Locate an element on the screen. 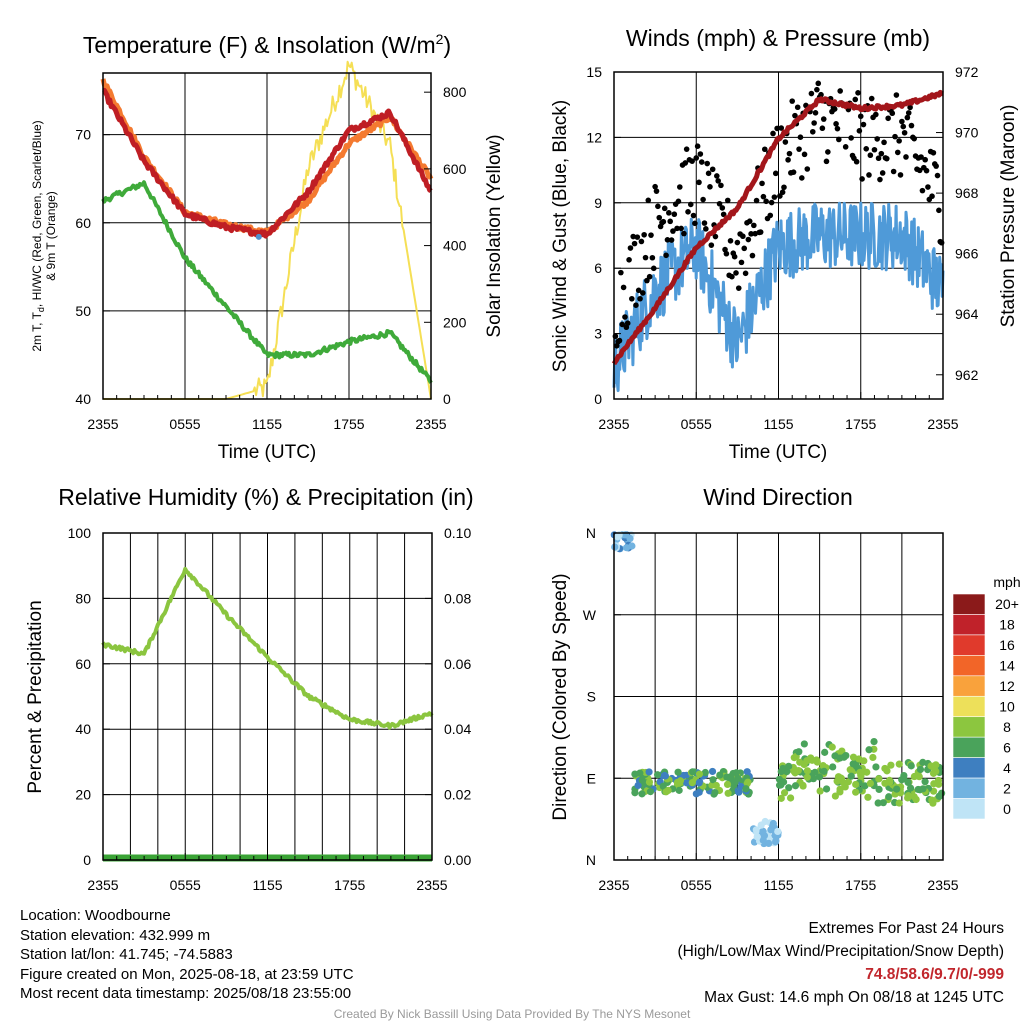 The width and height of the screenshot is (1024, 1024). y-tick-label: 60 is located at coordinates (83, 223).